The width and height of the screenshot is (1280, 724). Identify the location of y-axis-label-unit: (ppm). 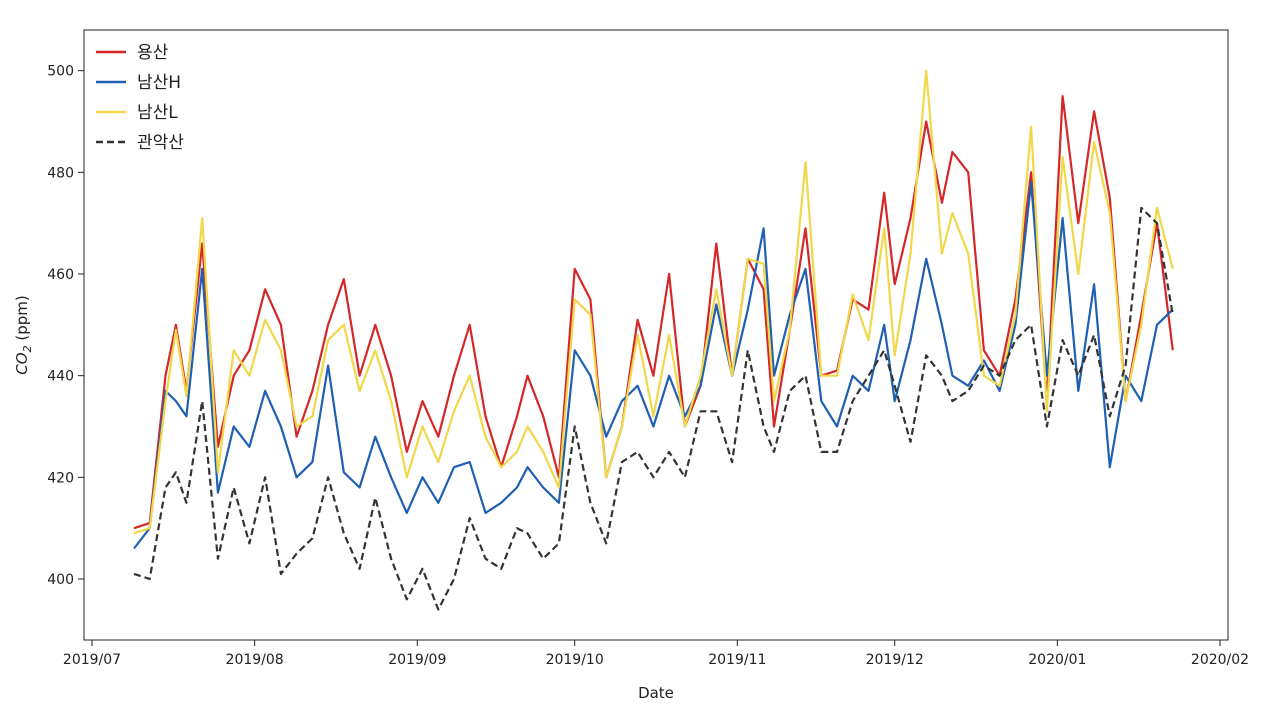
(22, 320).